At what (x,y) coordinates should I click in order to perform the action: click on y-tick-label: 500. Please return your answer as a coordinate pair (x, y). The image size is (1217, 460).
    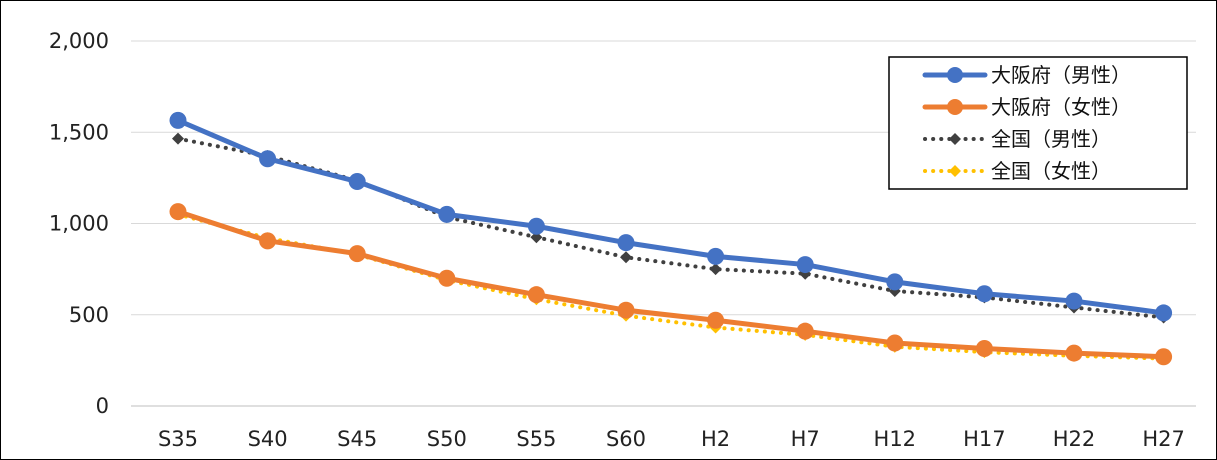
    Looking at the image, I should click on (89, 315).